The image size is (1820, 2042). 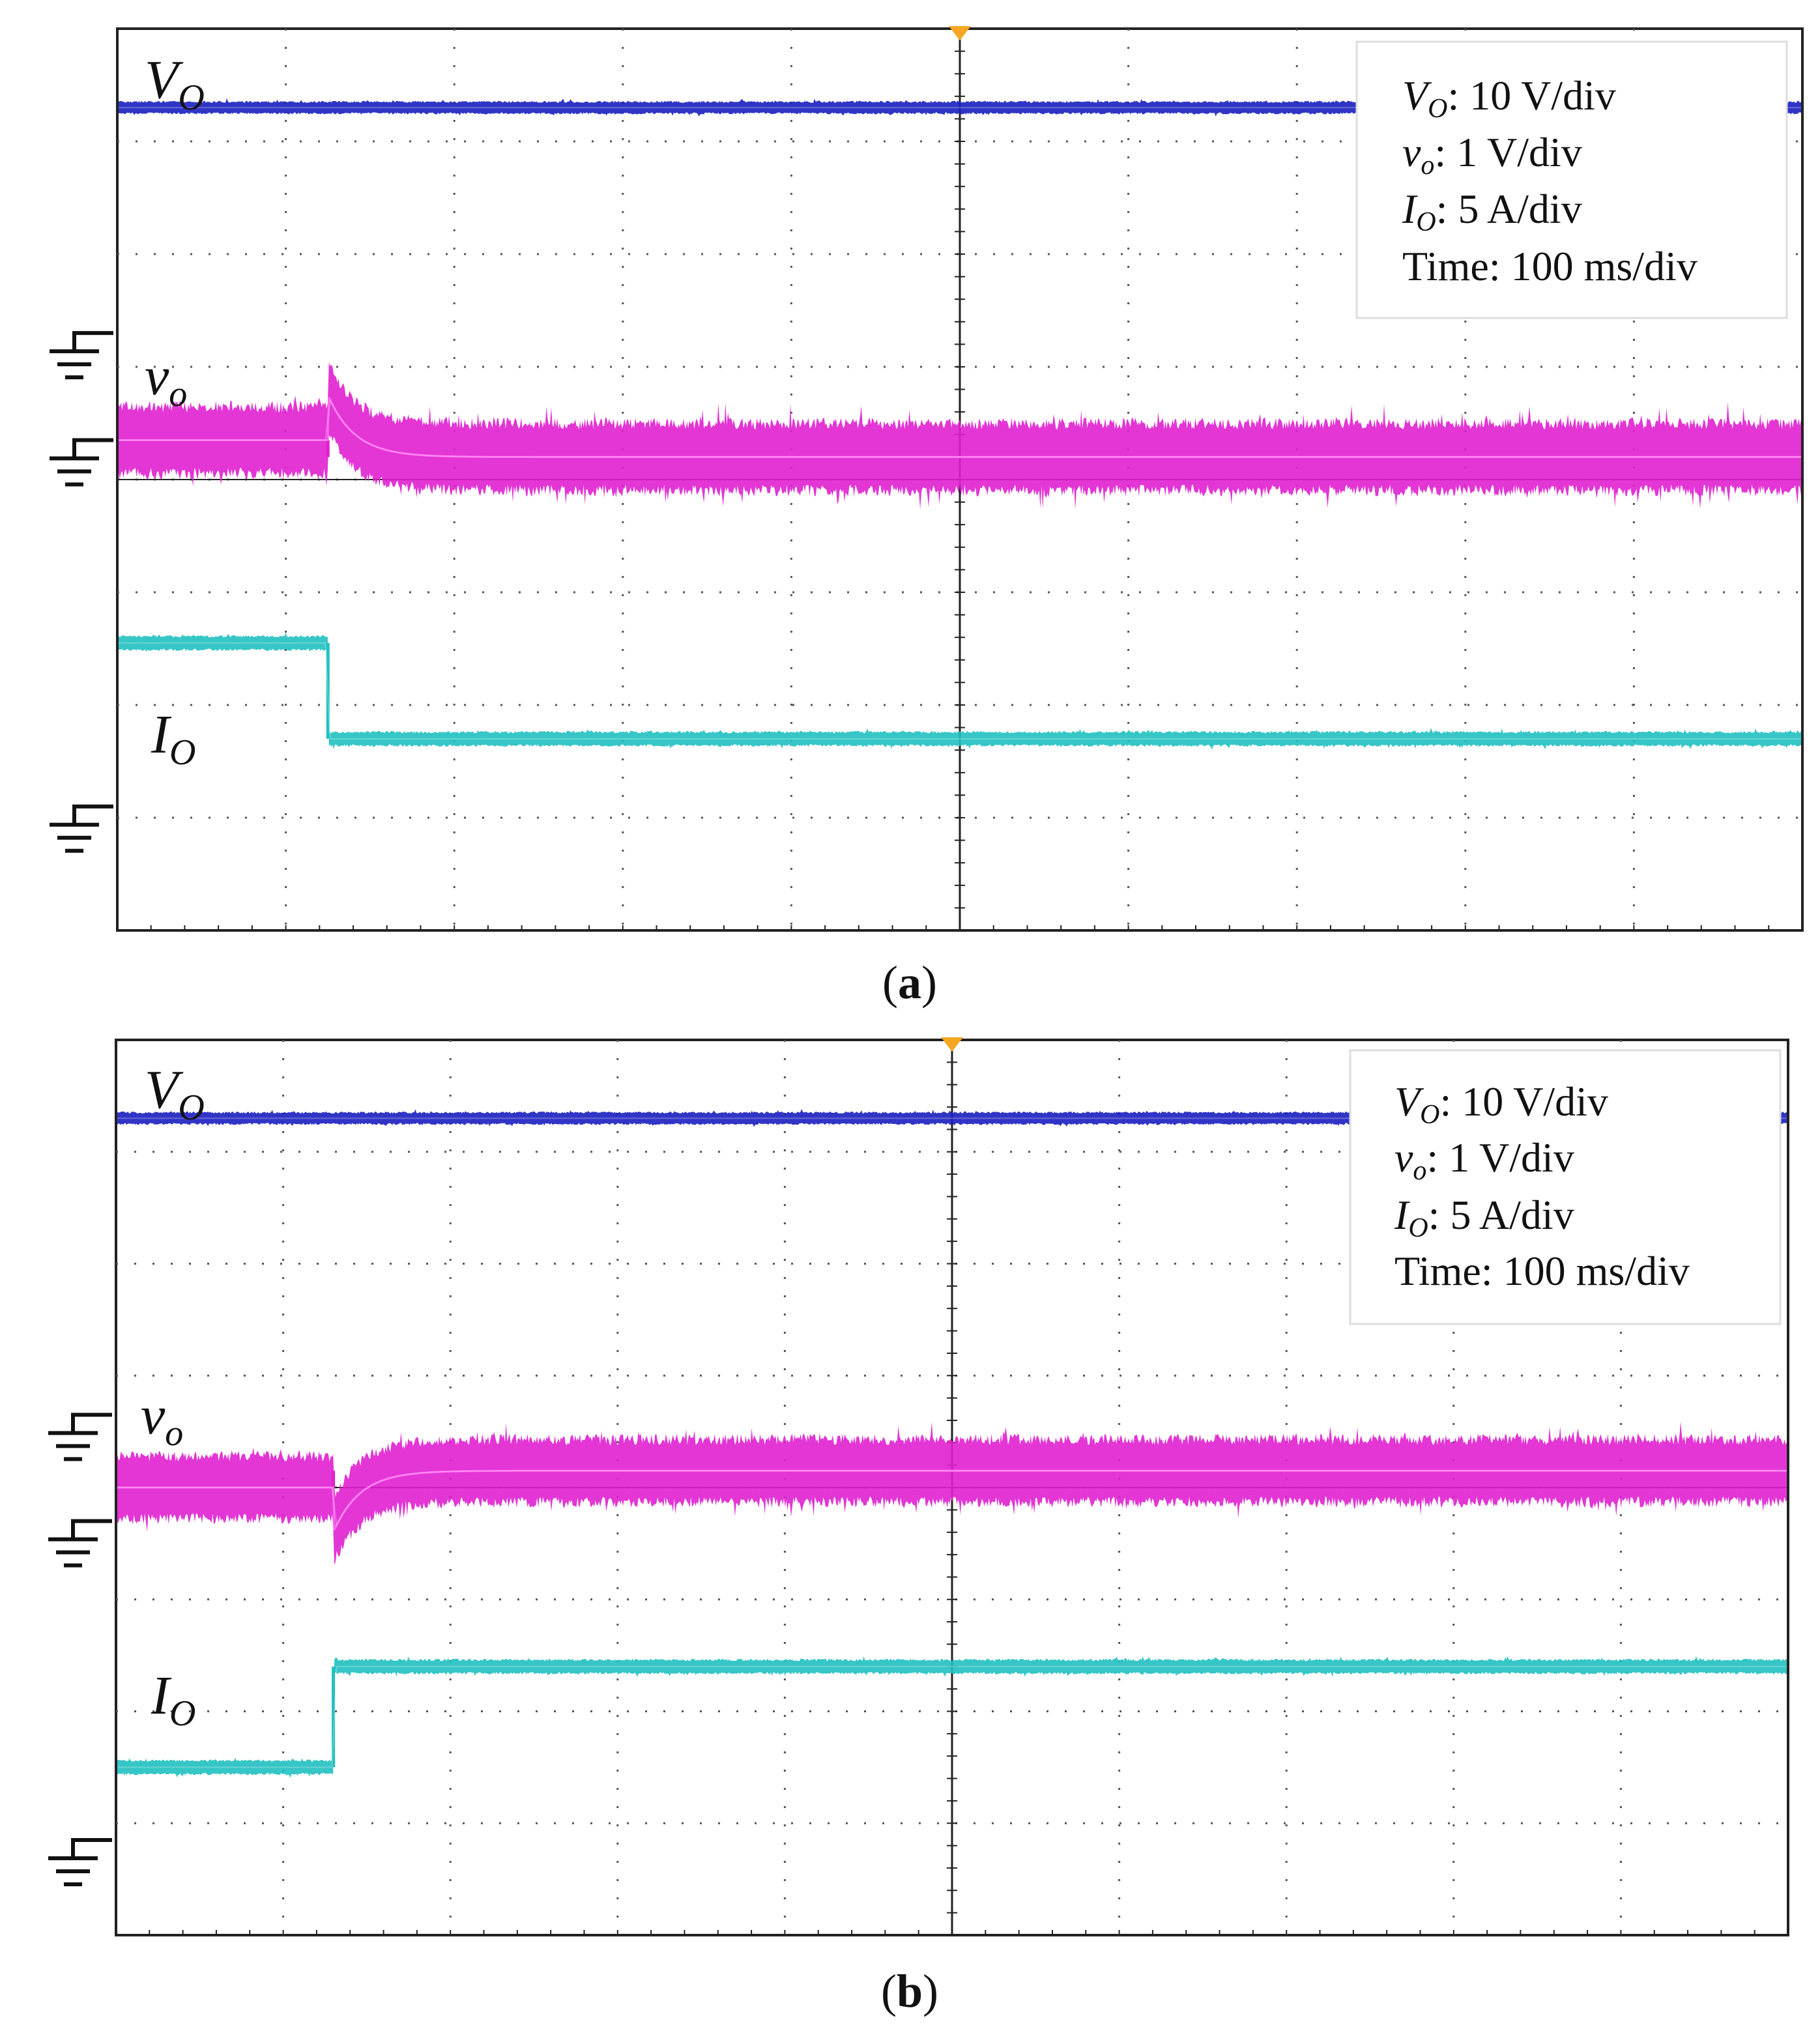 I want to click on panel-caption: (b), so click(x=909, y=1991).